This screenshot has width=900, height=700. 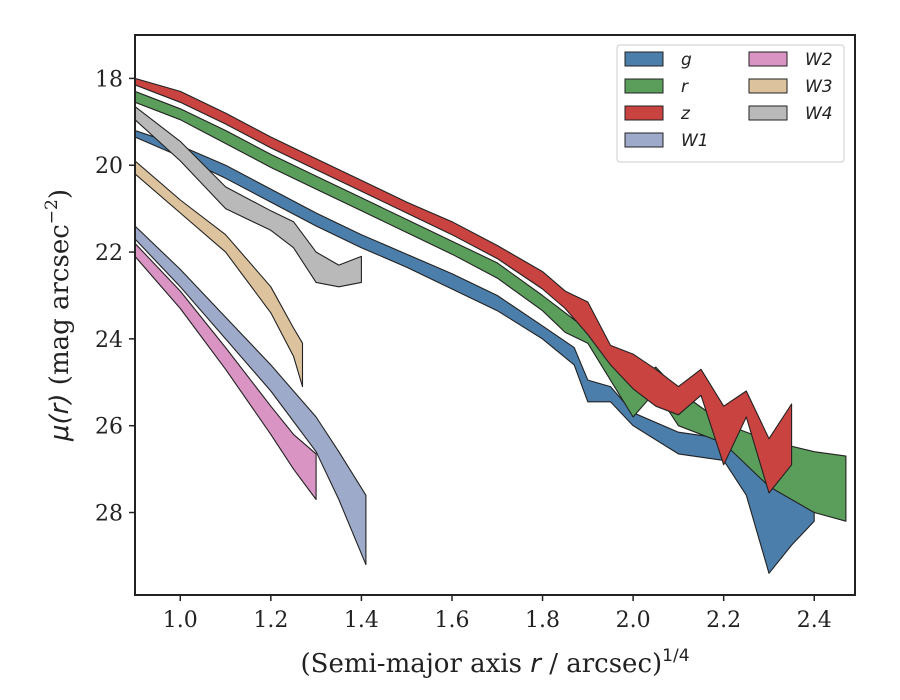 I want to click on y-tick-label: 22, so click(x=109, y=253).